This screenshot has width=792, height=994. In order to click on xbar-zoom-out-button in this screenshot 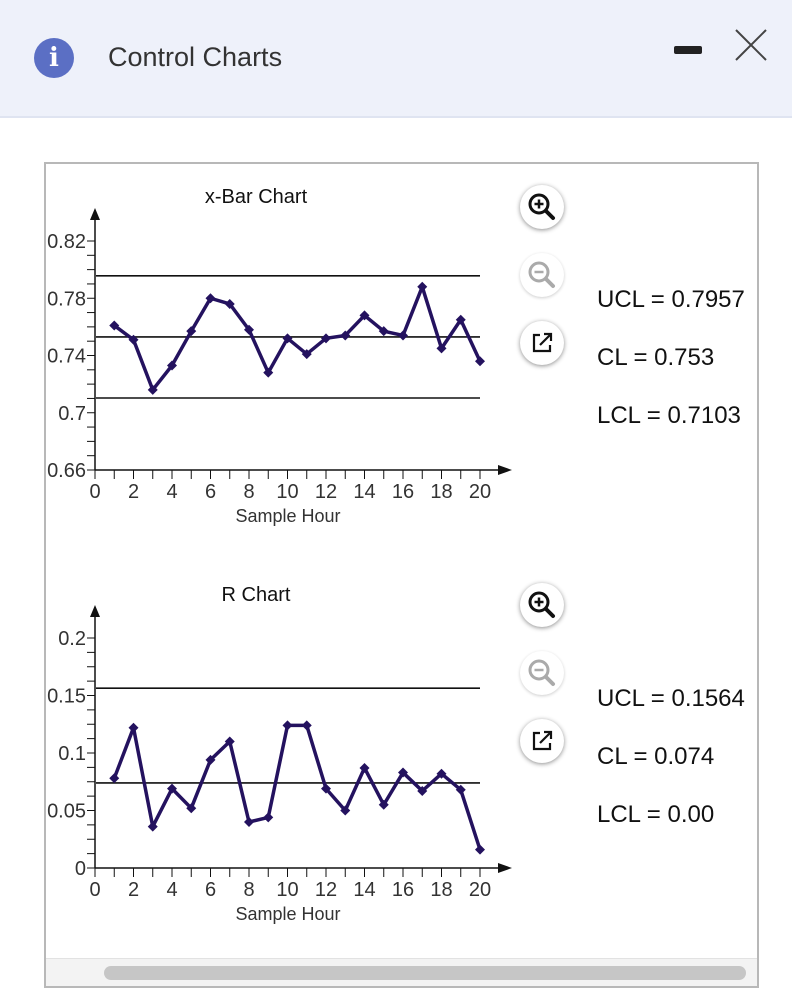, I will do `click(542, 275)`.